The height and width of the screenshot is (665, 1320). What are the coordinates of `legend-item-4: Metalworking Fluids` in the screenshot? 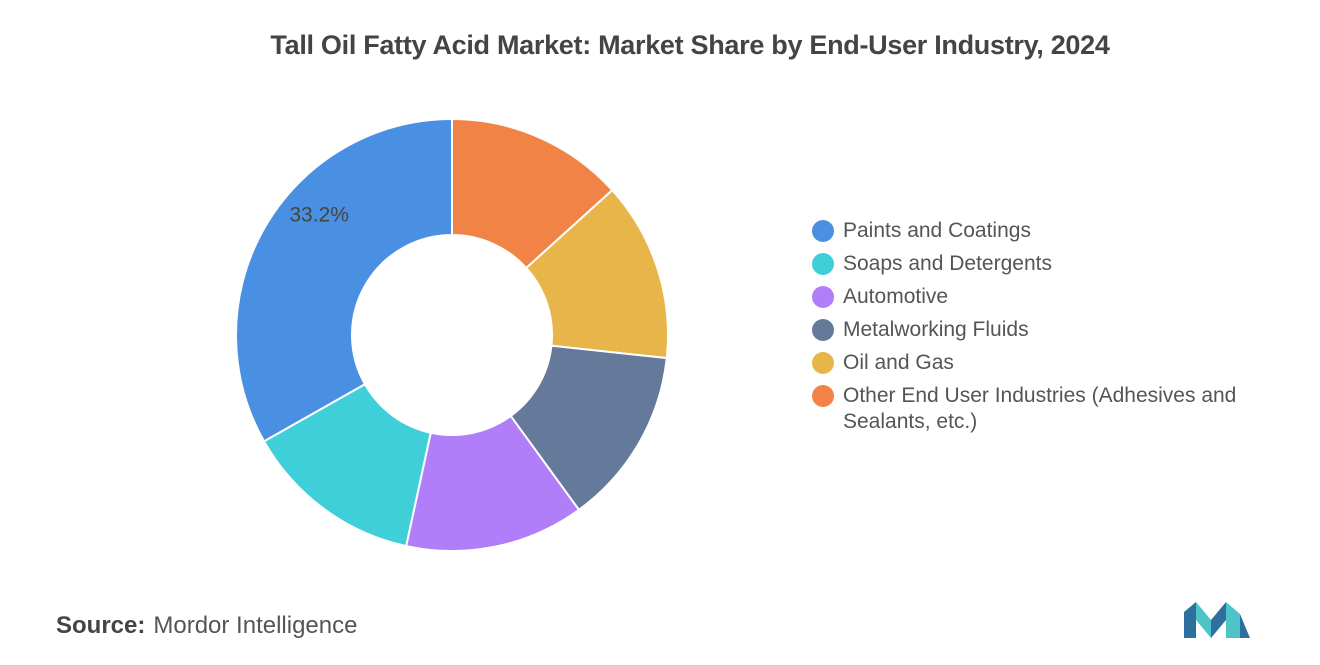 It's located at (1047, 330).